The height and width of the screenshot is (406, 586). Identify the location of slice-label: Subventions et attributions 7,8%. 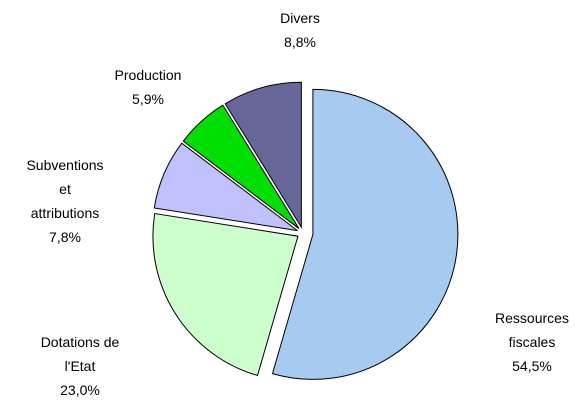
(67, 201).